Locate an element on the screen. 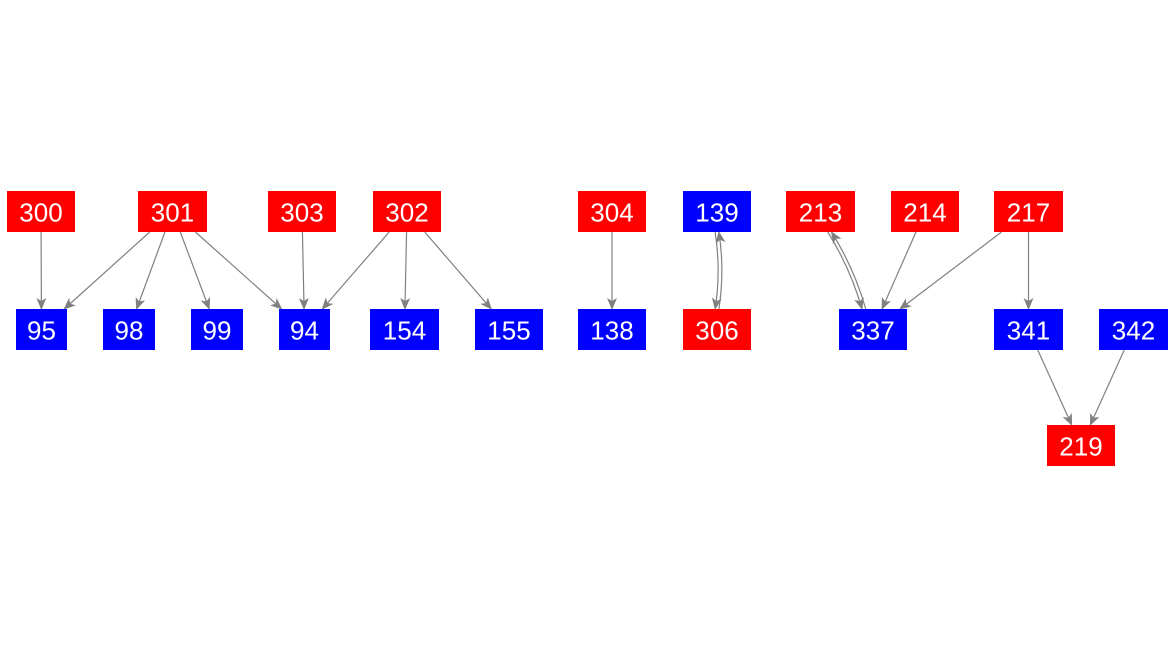 The height and width of the screenshot is (656, 1175). node-label: 337 is located at coordinates (872, 331).